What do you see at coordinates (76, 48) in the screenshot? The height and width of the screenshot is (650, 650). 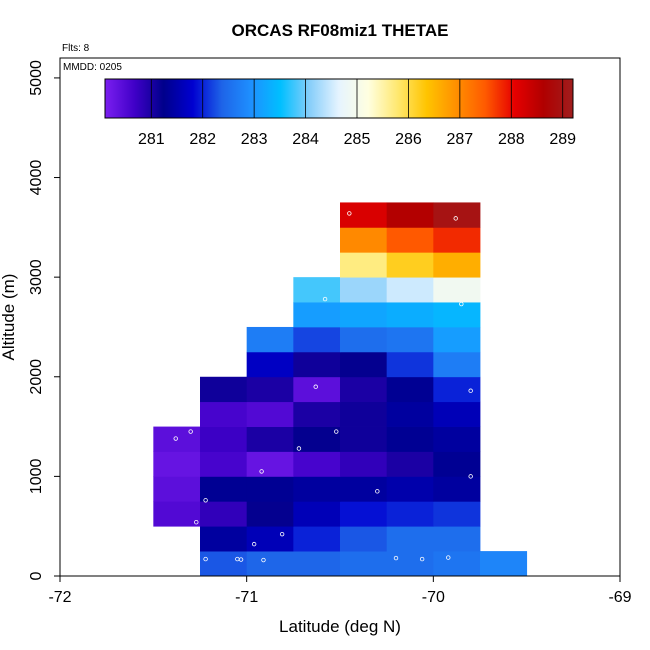 I see `flights-note: Flts: 8` at bounding box center [76, 48].